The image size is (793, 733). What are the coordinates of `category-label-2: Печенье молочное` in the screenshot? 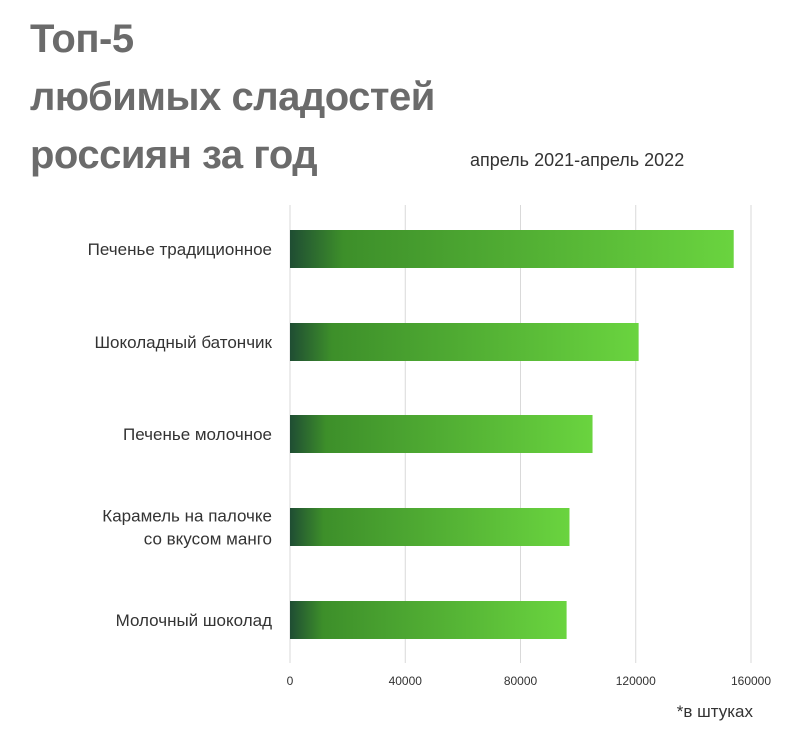 It's located at (197, 434).